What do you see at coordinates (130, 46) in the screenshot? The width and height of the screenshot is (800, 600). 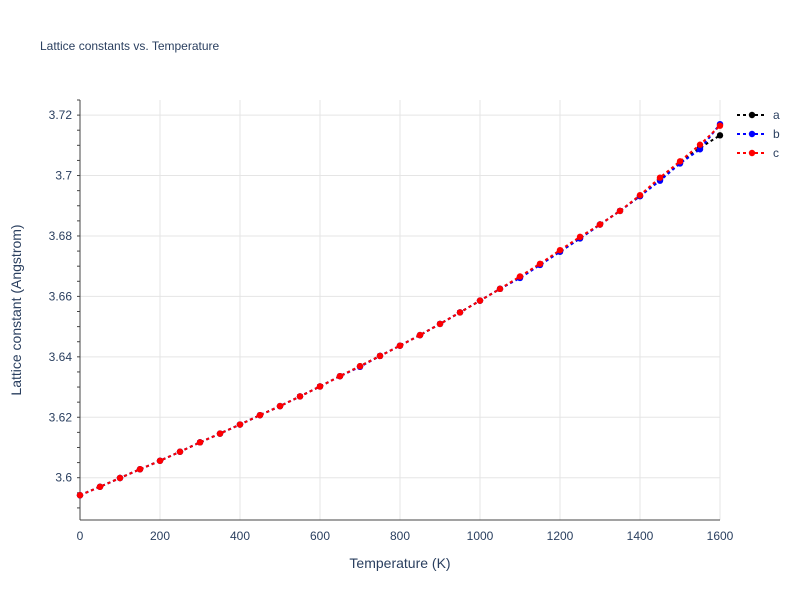 I see `chart-title: Lattice constants vs. Temperature` at bounding box center [130, 46].